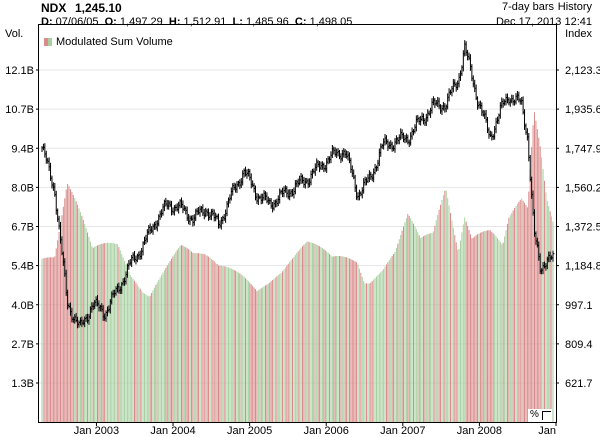  Describe the element at coordinates (402, 431) in the screenshot. I see `x-tick-label: Jan 2007` at that location.